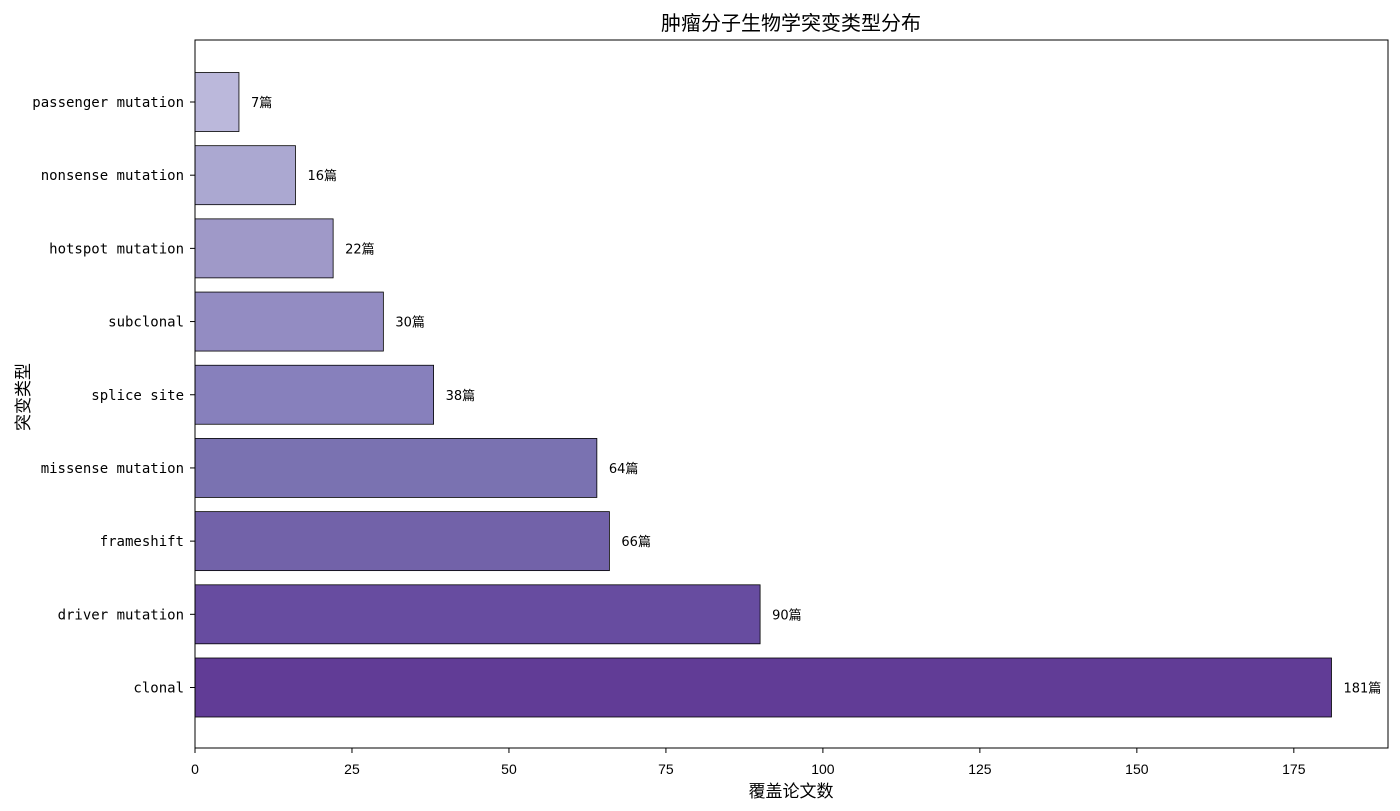 The width and height of the screenshot is (1400, 811). What do you see at coordinates (195, 769) in the screenshot?
I see `x-tick-label: 0` at bounding box center [195, 769].